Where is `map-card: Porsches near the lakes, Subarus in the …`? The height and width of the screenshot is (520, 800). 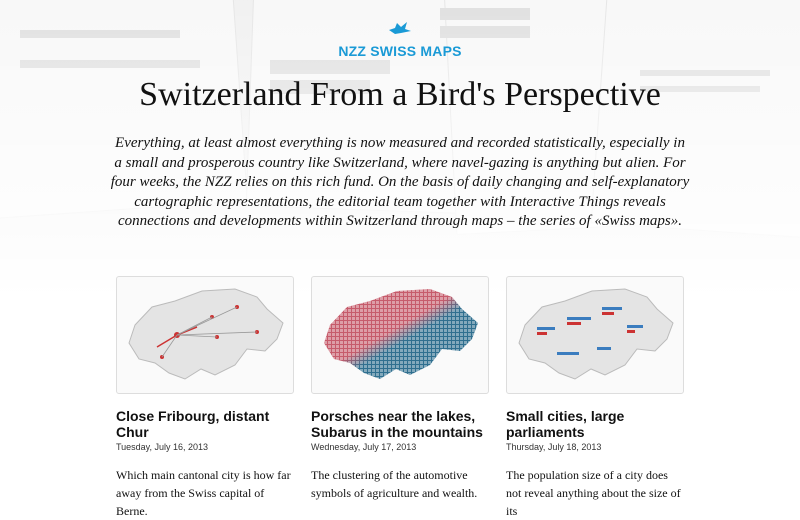
map-card: Porsches near the lakes, Subarus in the … is located at coordinates (400, 389).